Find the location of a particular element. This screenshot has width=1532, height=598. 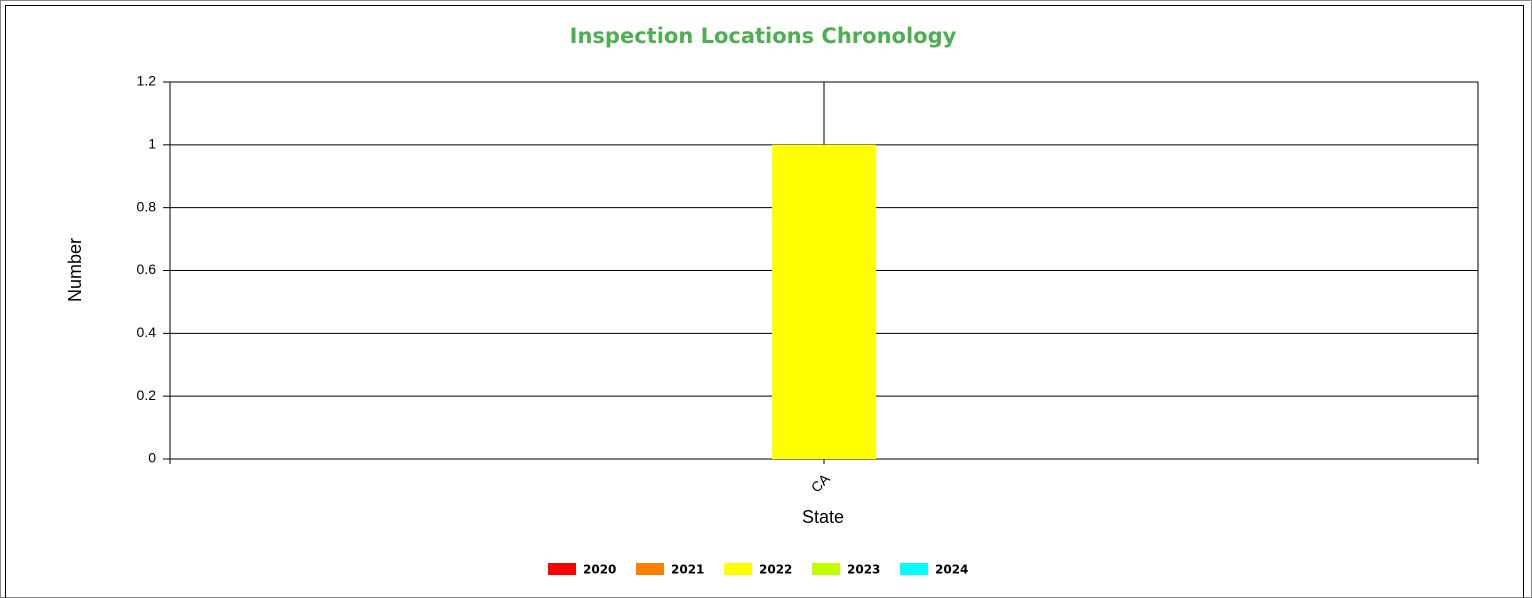

y-tick-label: 0 is located at coordinates (152, 458).